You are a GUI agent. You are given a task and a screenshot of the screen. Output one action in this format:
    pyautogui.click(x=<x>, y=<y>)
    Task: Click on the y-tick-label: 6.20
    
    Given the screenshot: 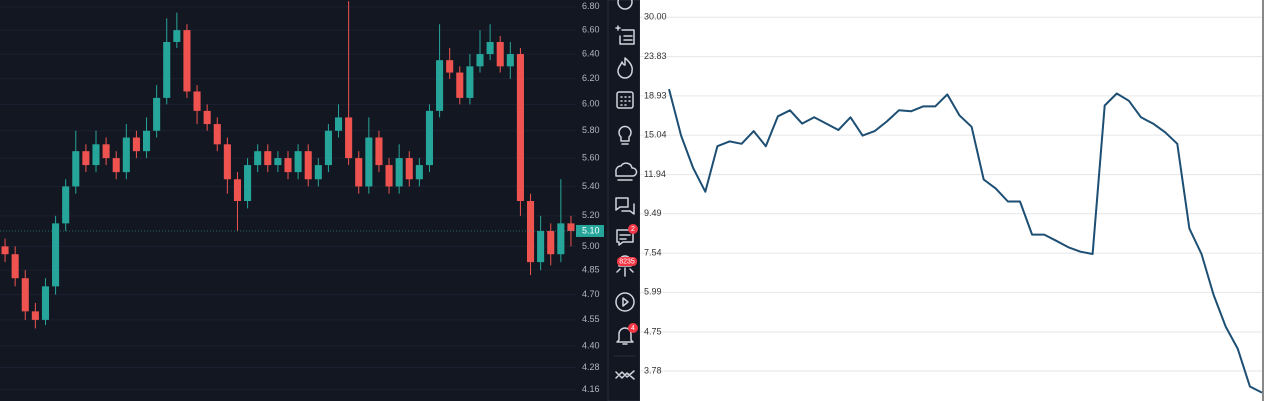 What is the action you would take?
    pyautogui.click(x=591, y=78)
    